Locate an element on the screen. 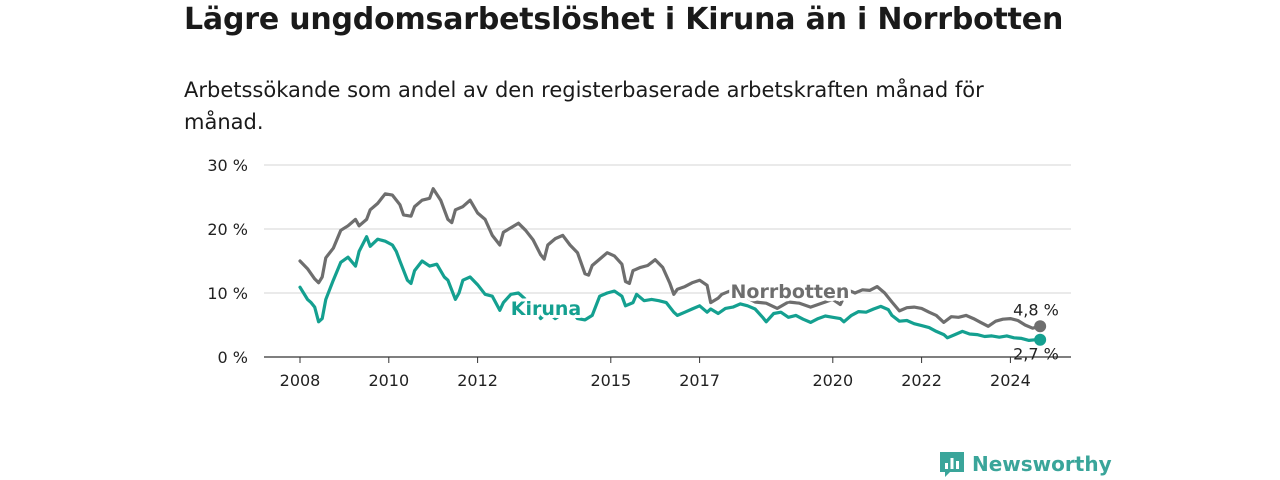  x-tick-label: 2010 is located at coordinates (388, 380).